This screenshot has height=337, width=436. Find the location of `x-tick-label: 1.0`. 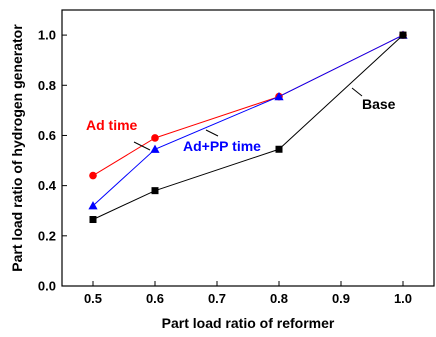

x-tick-label: 1.0 is located at coordinates (403, 298).